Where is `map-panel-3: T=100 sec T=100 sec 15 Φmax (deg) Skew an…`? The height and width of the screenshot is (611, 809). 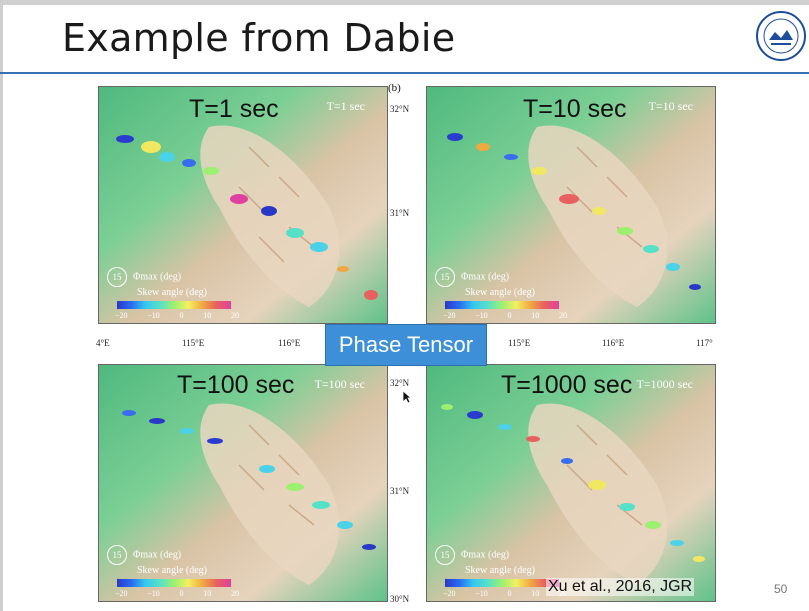 map-panel-3: T=100 sec T=100 sec 15 Φmax (deg) Skew an… is located at coordinates (243, 483).